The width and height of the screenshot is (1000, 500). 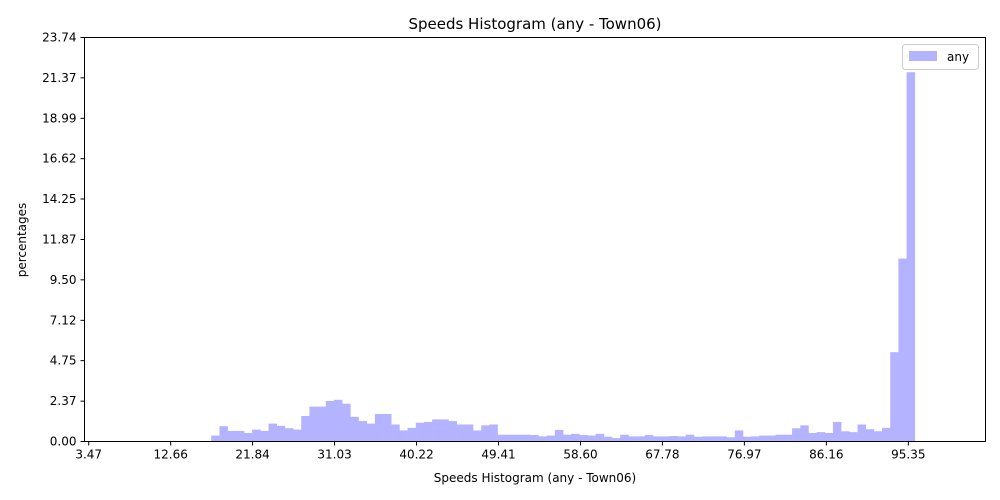 What do you see at coordinates (59, 199) in the screenshot?
I see `y-tick-label: 14.25` at bounding box center [59, 199].